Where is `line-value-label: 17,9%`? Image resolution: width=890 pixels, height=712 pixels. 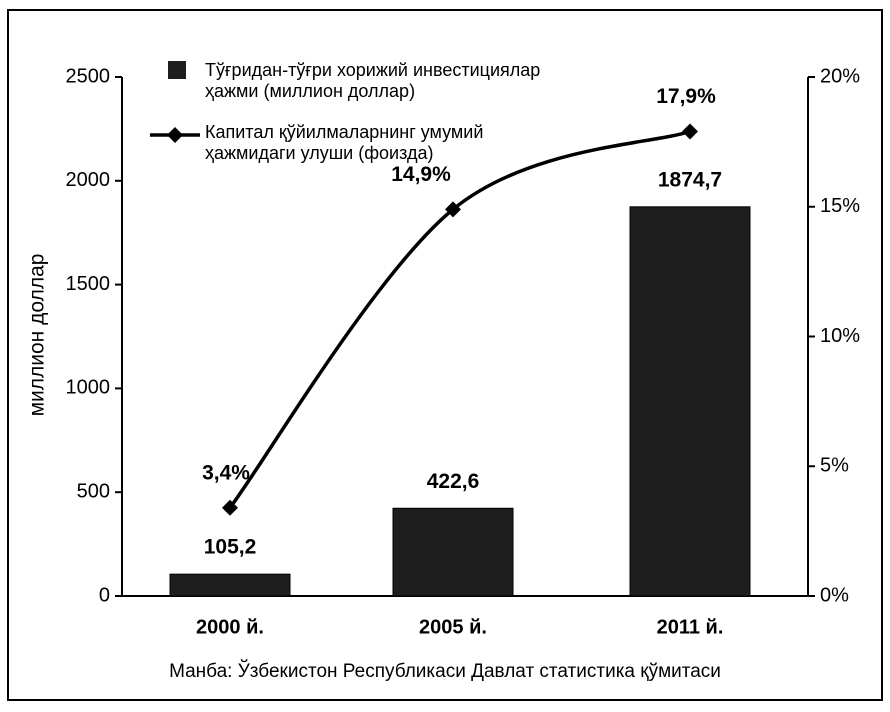 line-value-label: 17,9% is located at coordinates (686, 96).